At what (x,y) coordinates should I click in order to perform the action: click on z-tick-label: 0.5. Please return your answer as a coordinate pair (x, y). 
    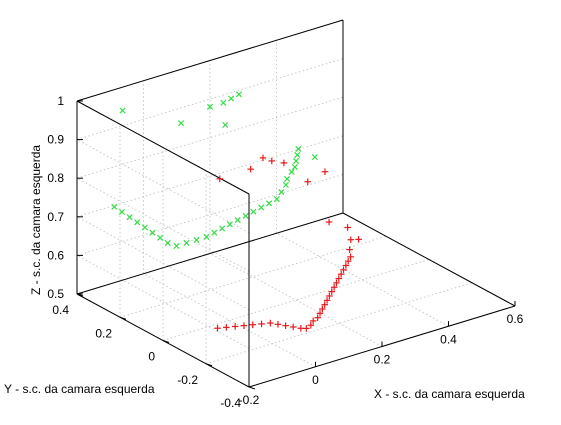
    Looking at the image, I should click on (55, 294).